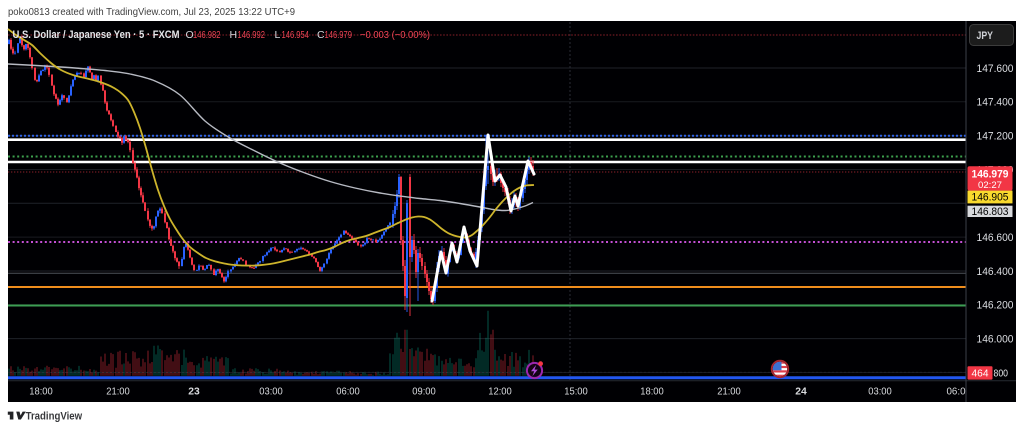  I want to click on svg-text: L, so click(278, 35).